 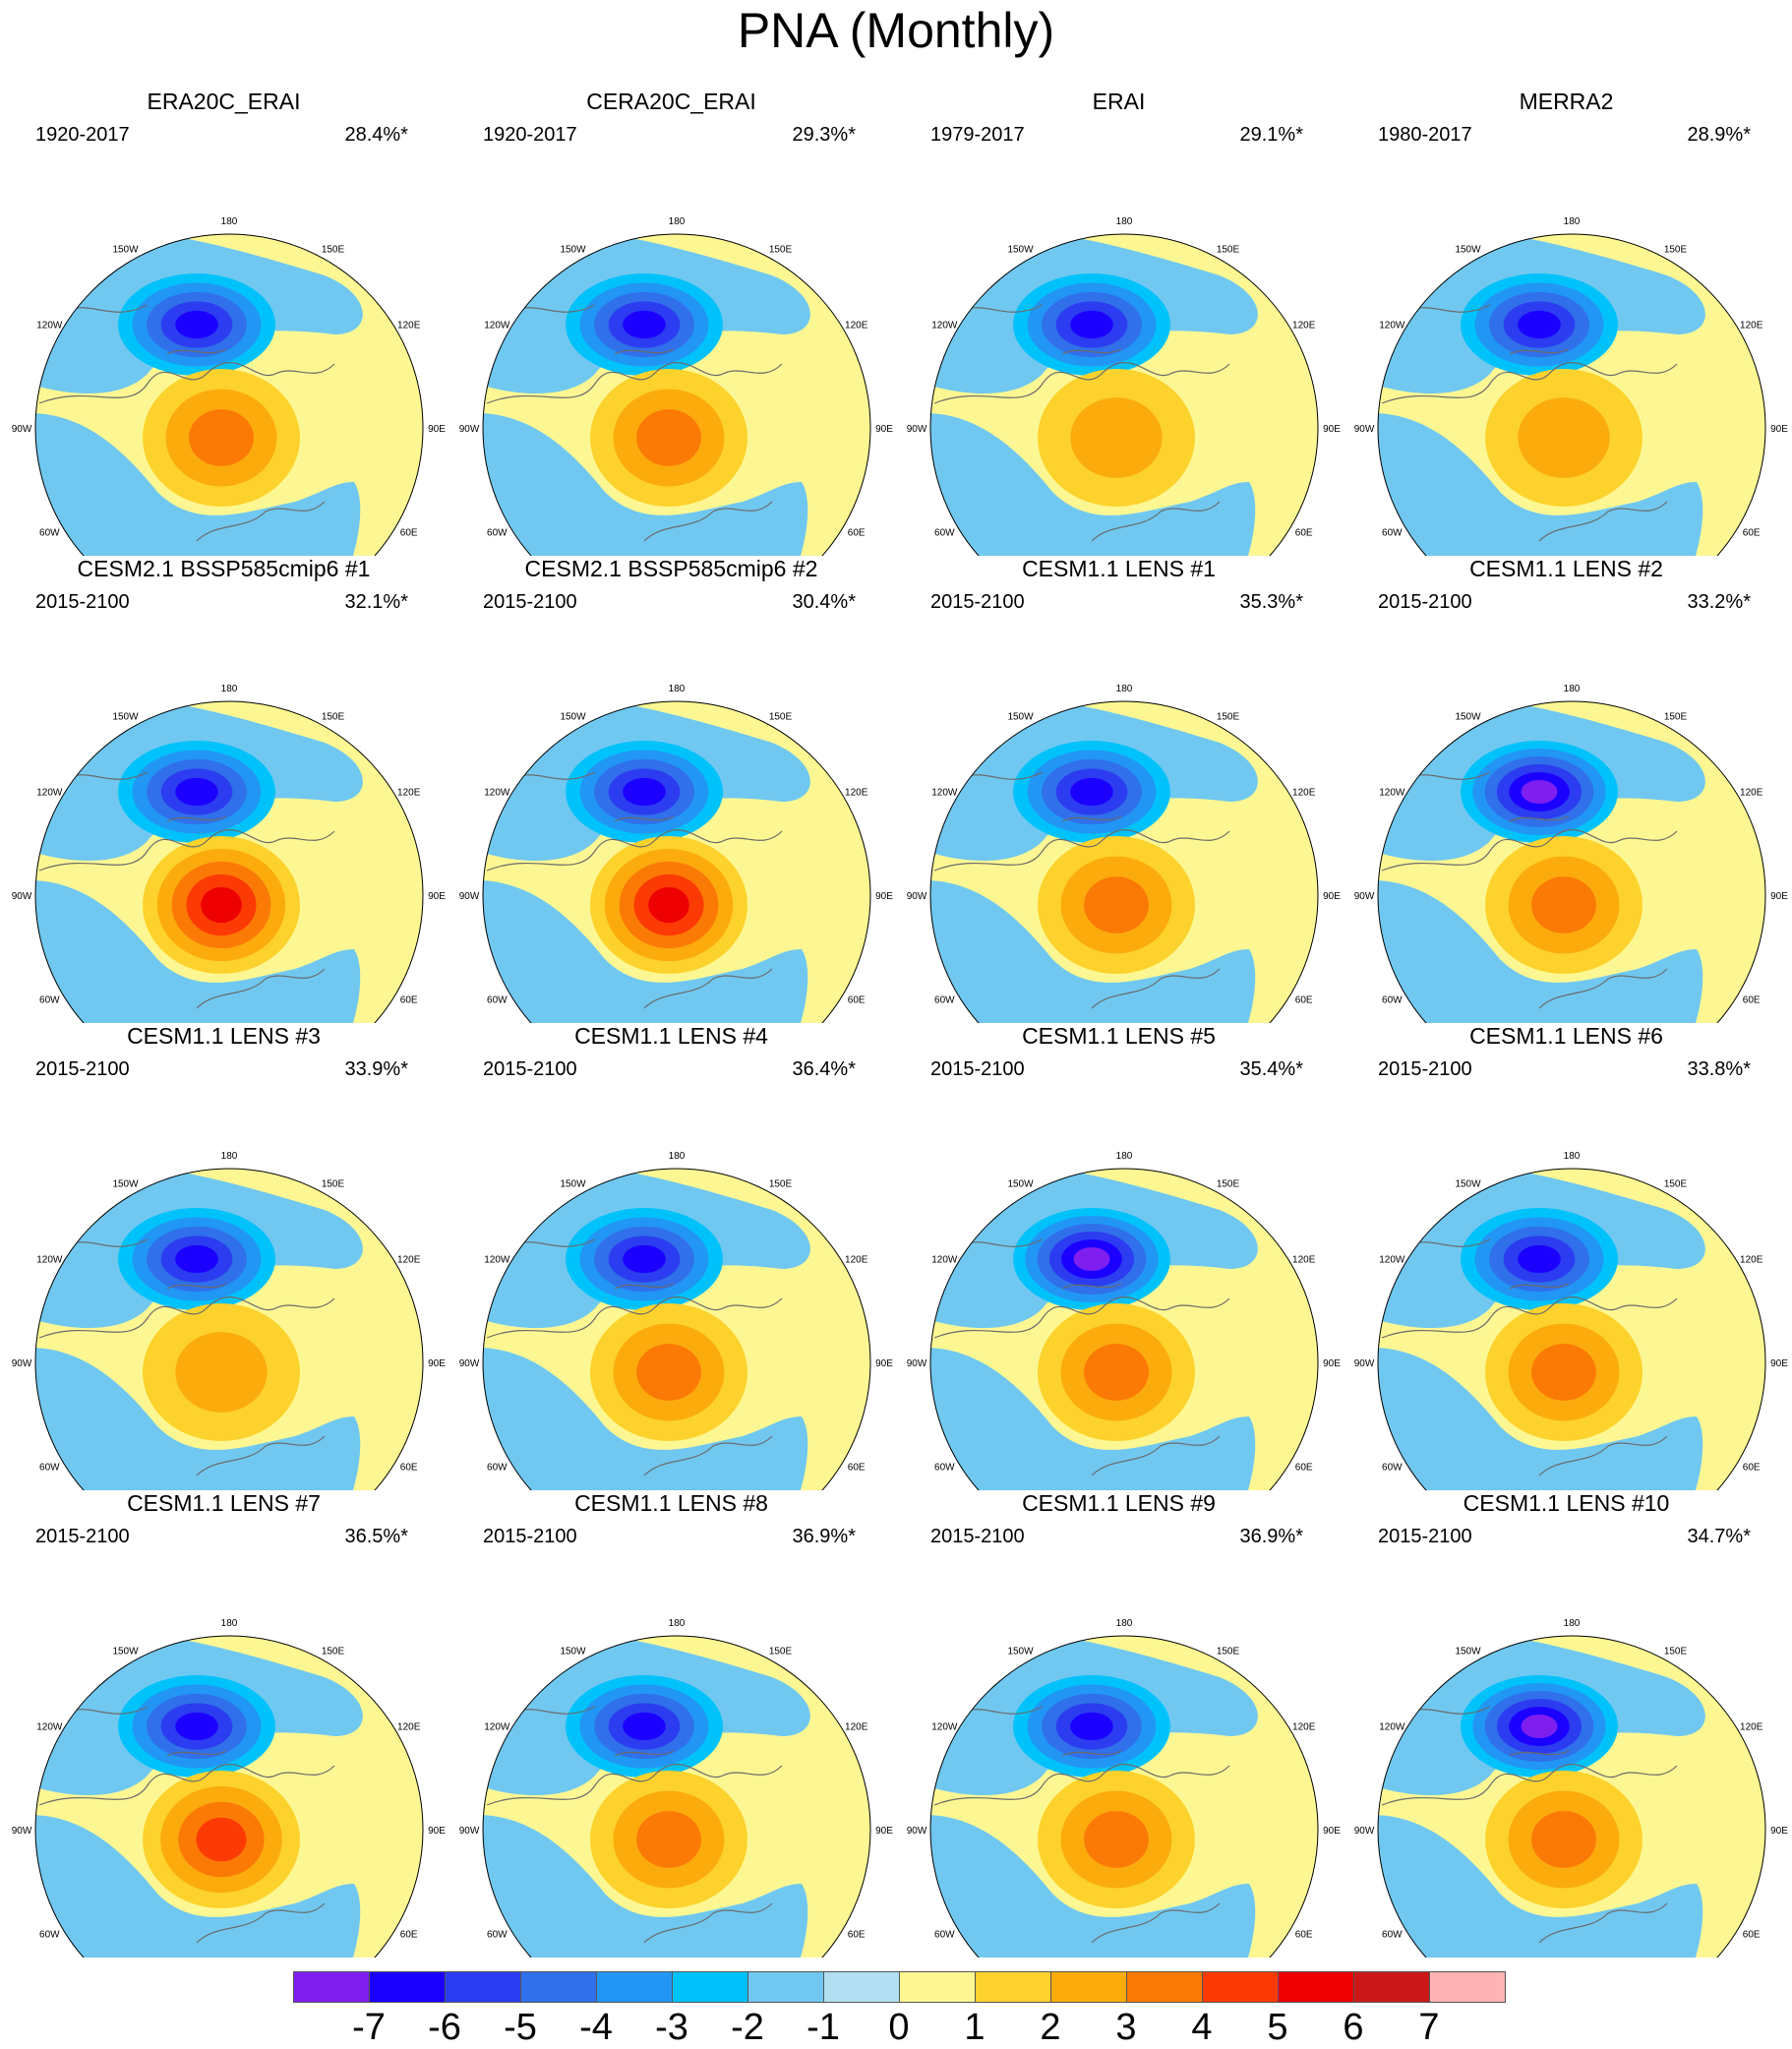 What do you see at coordinates (1719, 1069) in the screenshot?
I see `panel-variance: 33.8%*` at bounding box center [1719, 1069].